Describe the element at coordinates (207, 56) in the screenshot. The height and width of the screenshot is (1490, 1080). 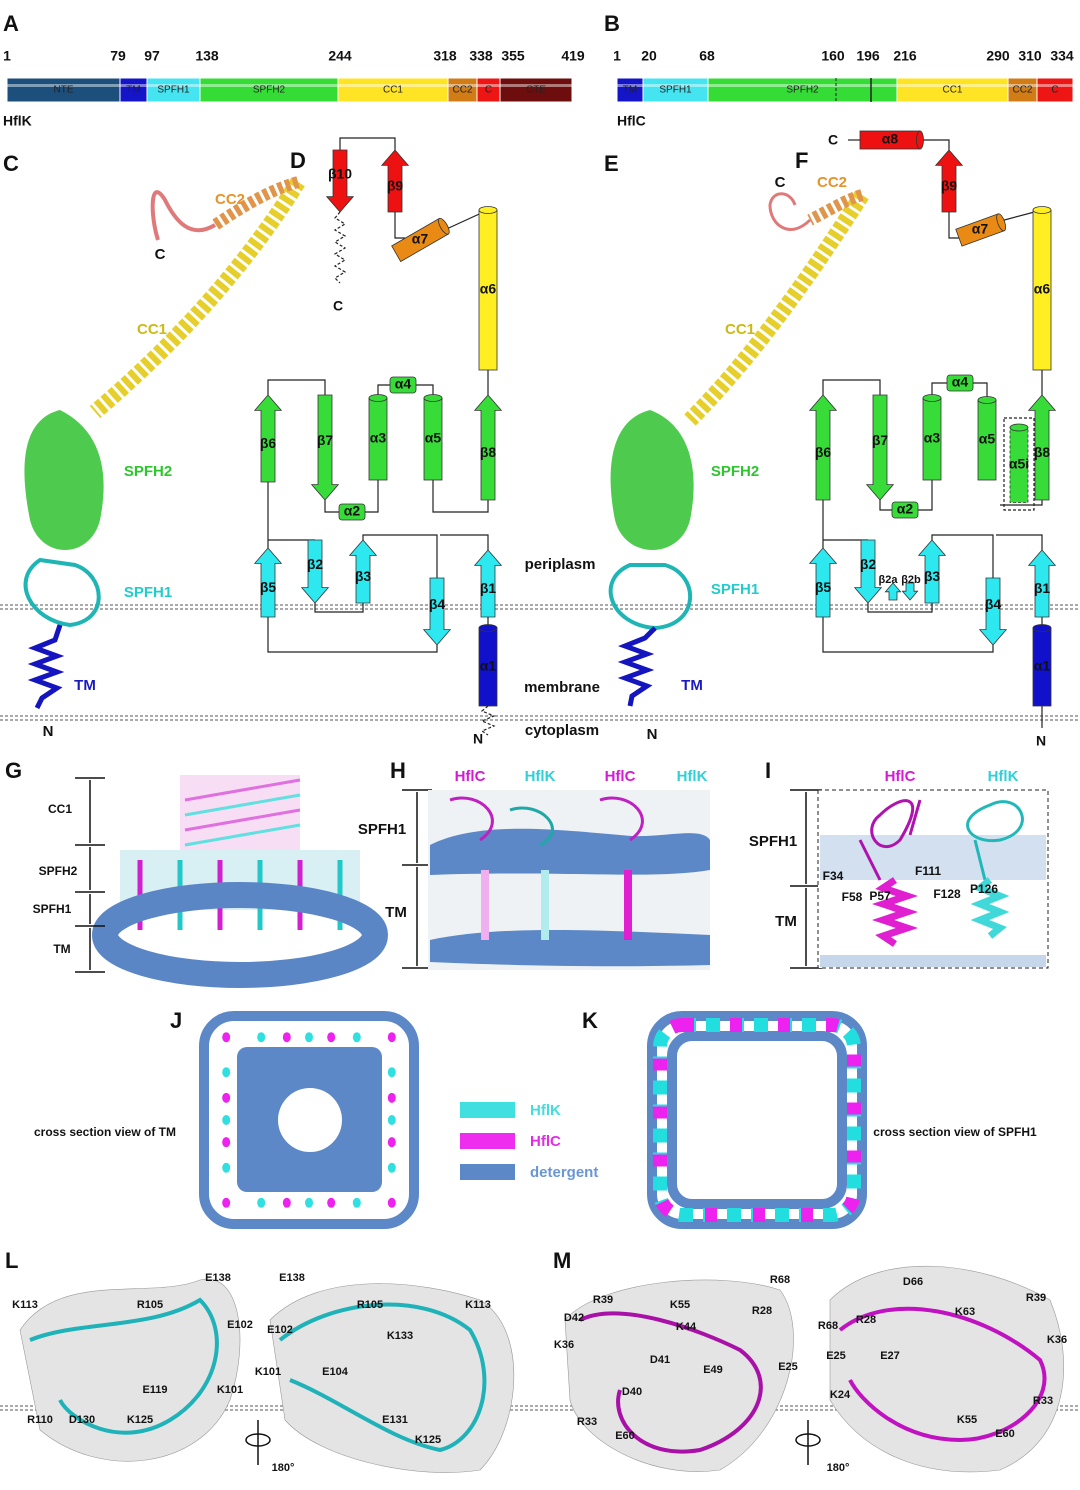
I see `position-label: 138` at that location.